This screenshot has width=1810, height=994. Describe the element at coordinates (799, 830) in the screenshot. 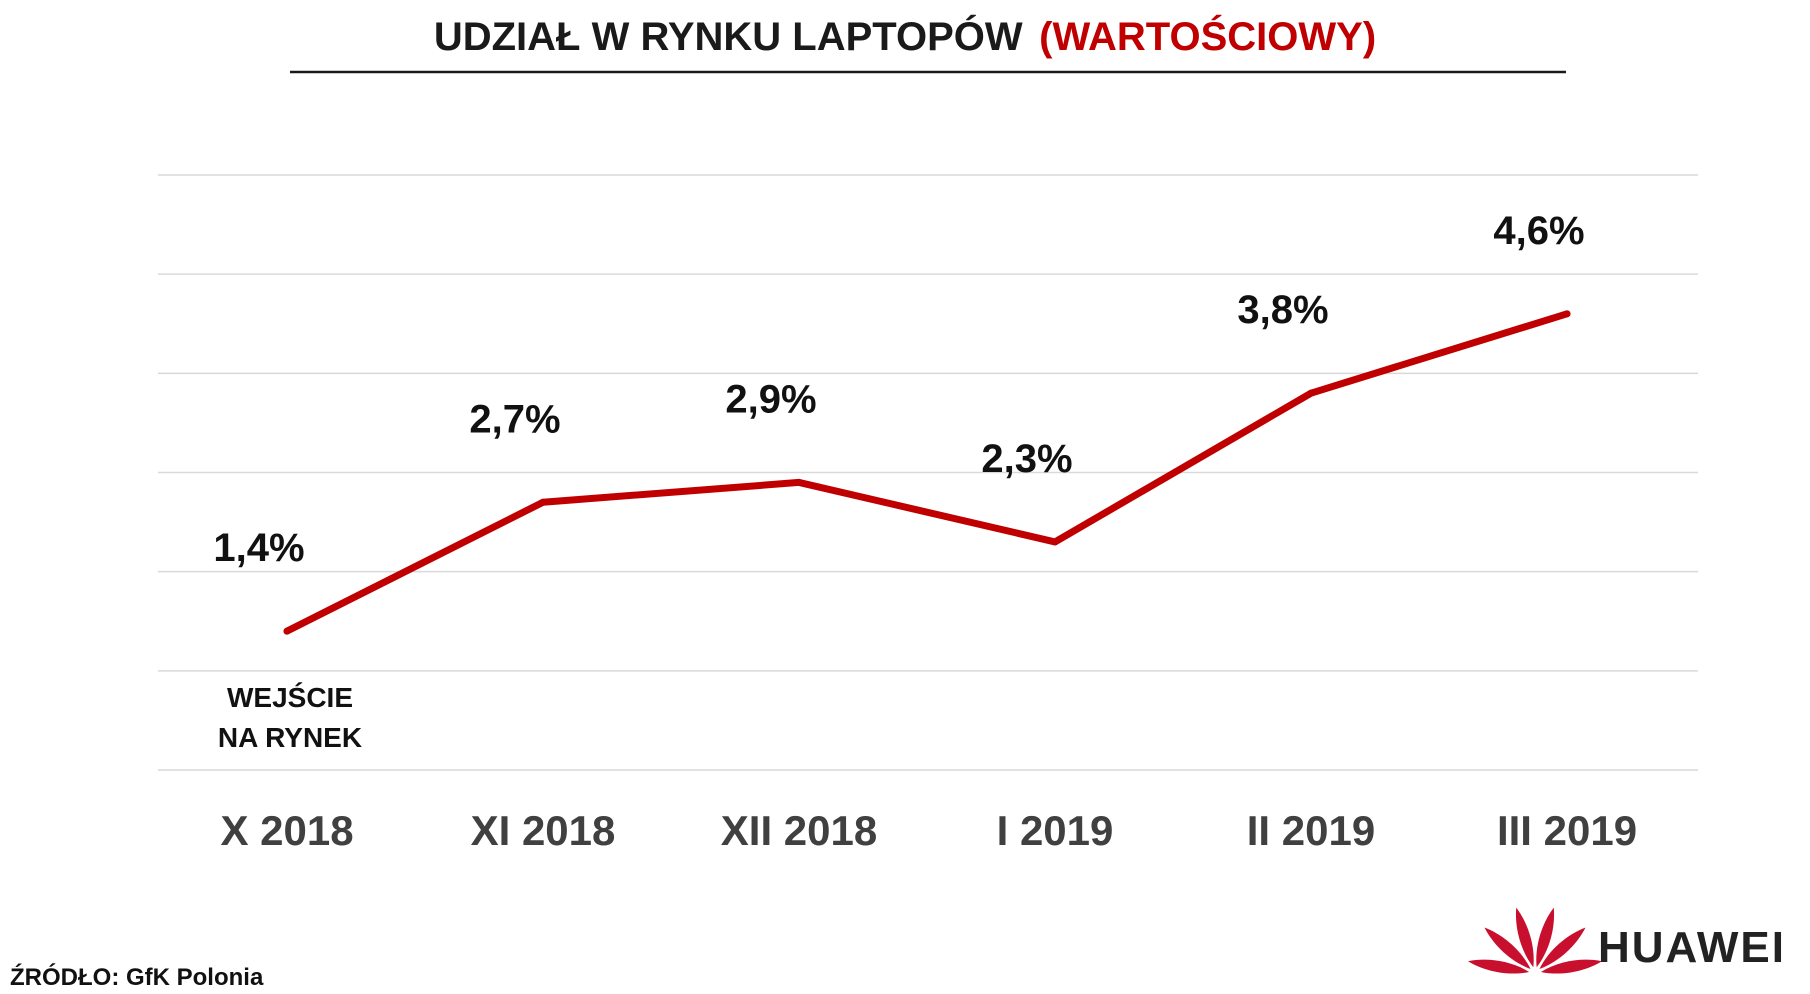

I see `x-tick-label: XII 2018` at that location.